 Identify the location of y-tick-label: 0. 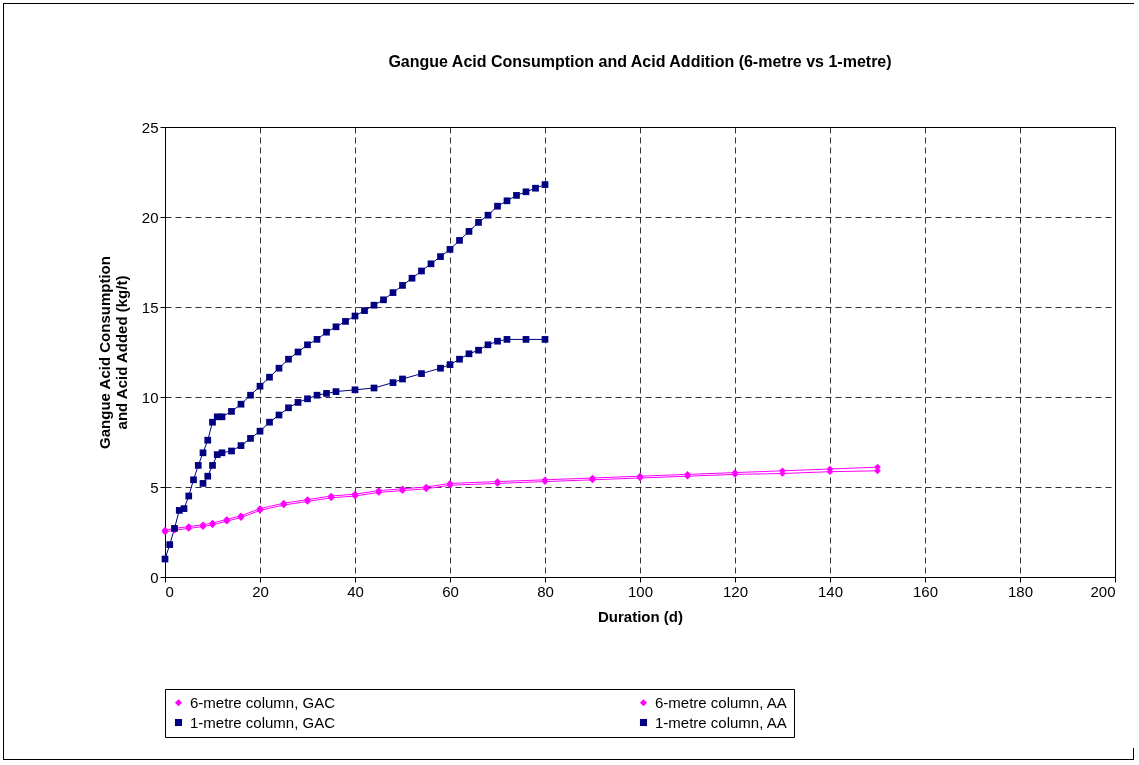
(154, 577).